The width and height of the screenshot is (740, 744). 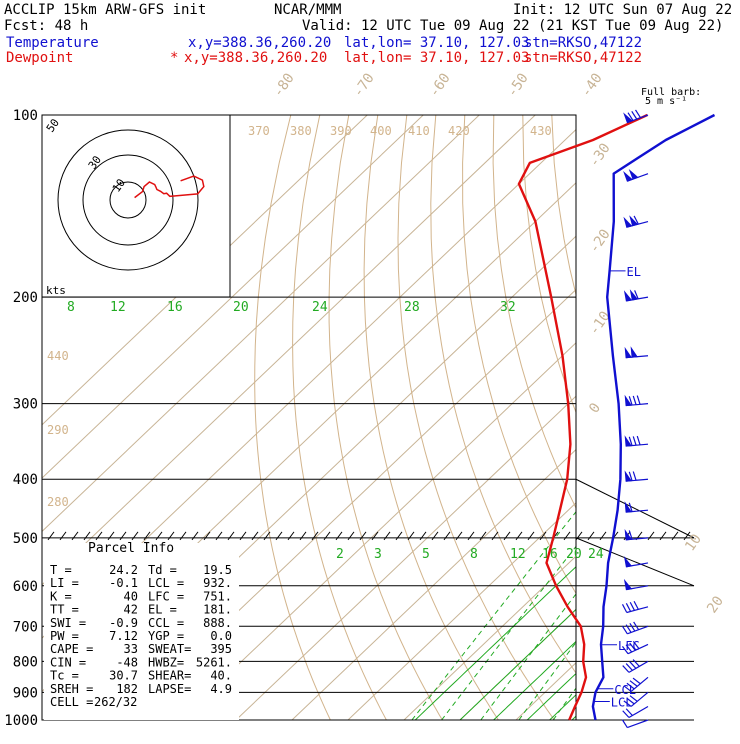 What do you see at coordinates (174, 58) in the screenshot?
I see `star-marker-icon: *` at bounding box center [174, 58].